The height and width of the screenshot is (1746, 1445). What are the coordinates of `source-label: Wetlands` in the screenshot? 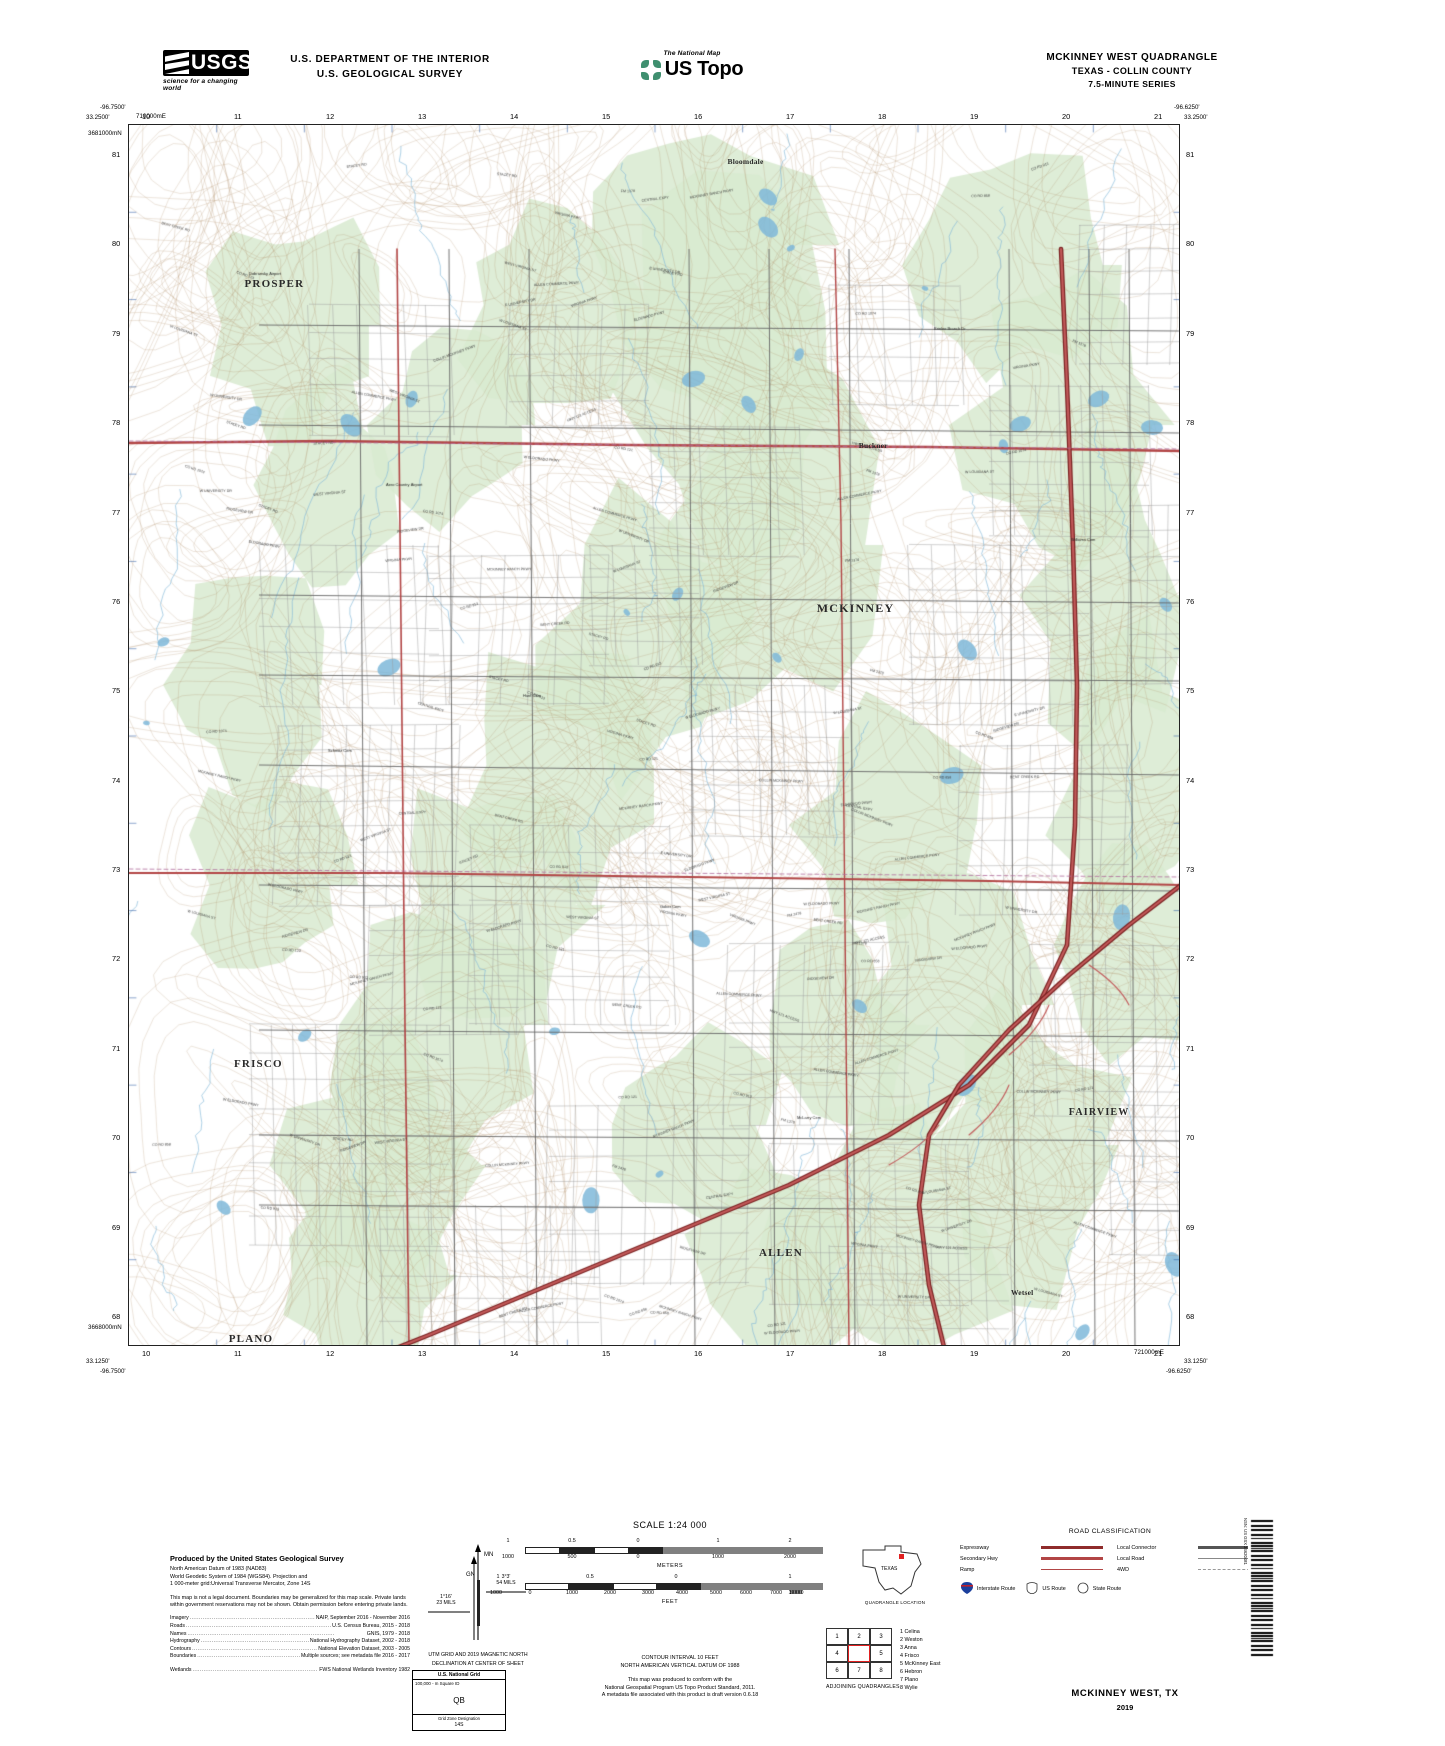 It's located at (181, 1670).